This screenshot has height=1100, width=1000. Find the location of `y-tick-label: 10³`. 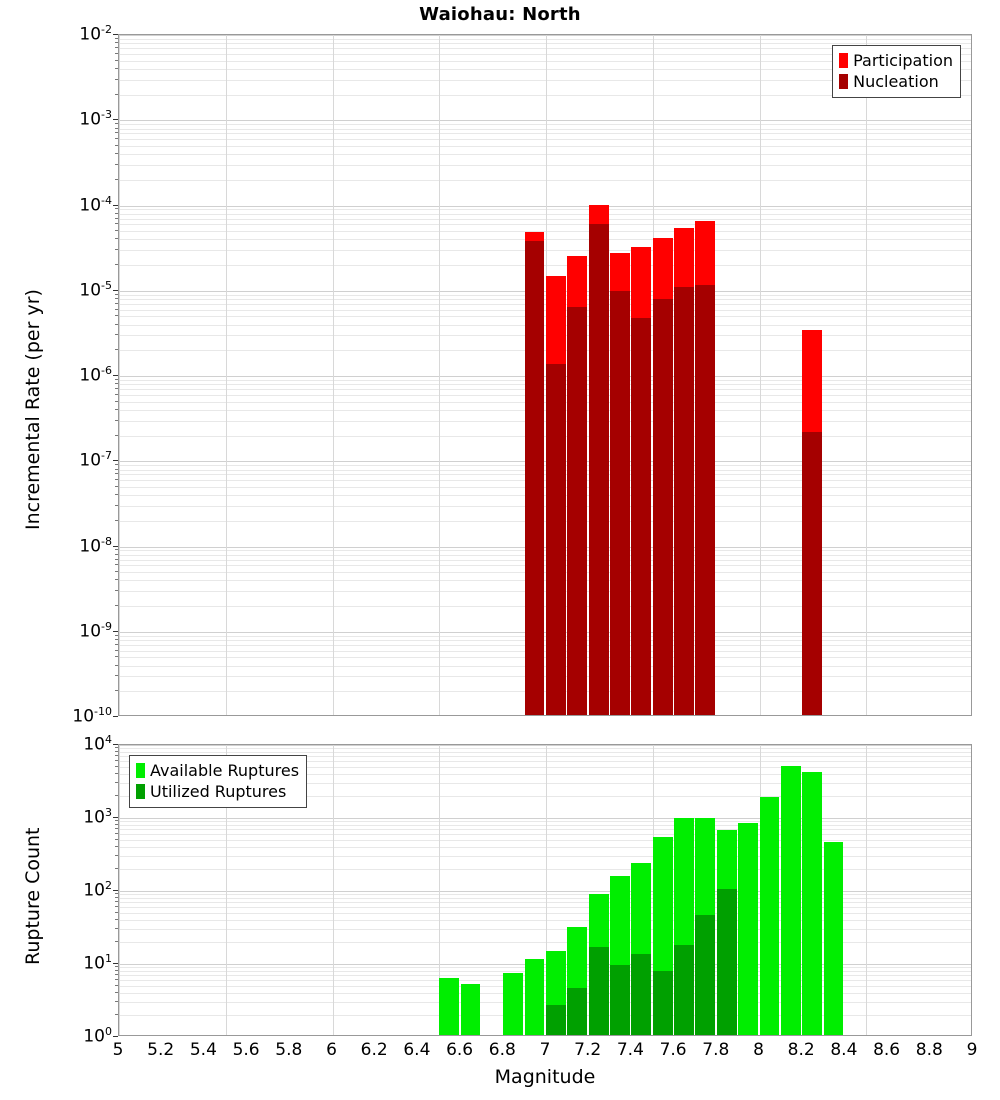

y-tick-label: 10³ is located at coordinates (97, 817).